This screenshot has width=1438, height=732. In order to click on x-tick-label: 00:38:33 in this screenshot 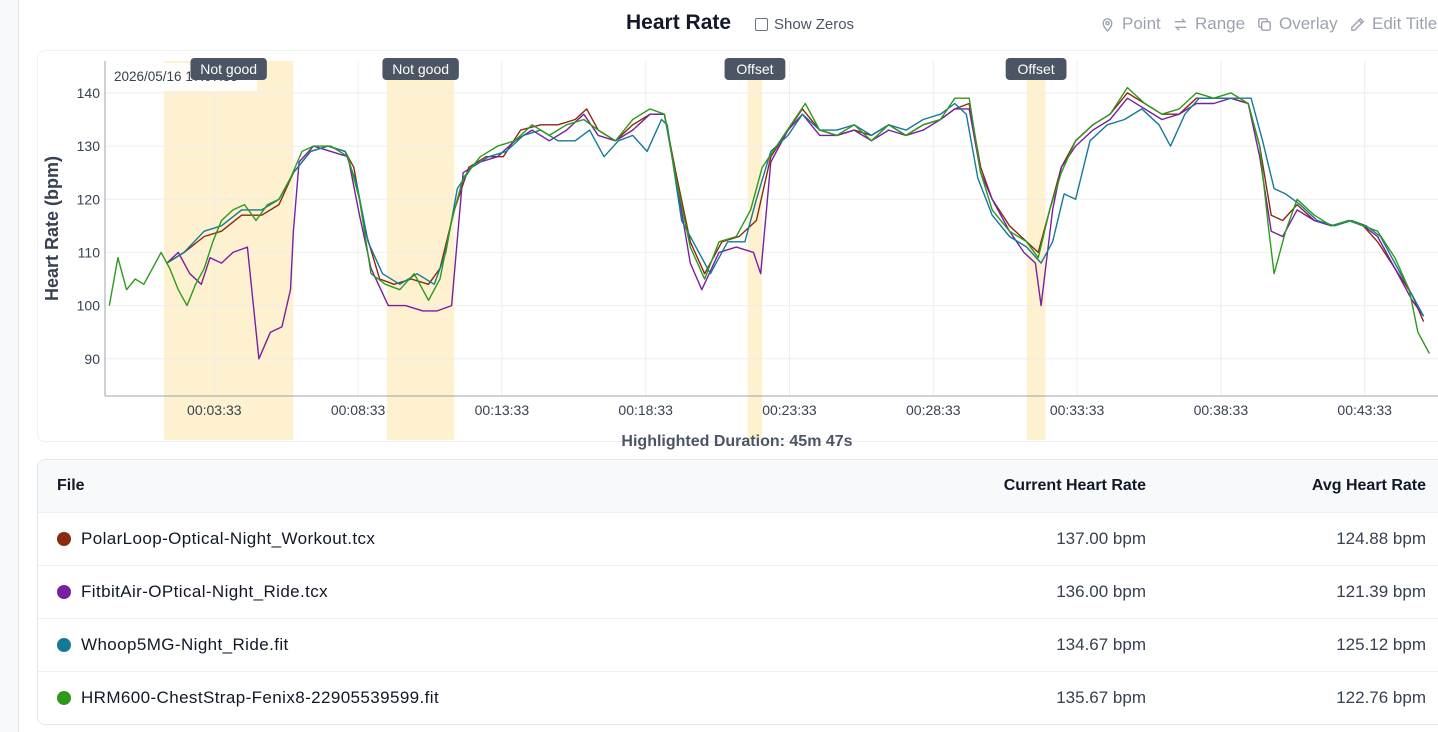, I will do `click(1221, 410)`.